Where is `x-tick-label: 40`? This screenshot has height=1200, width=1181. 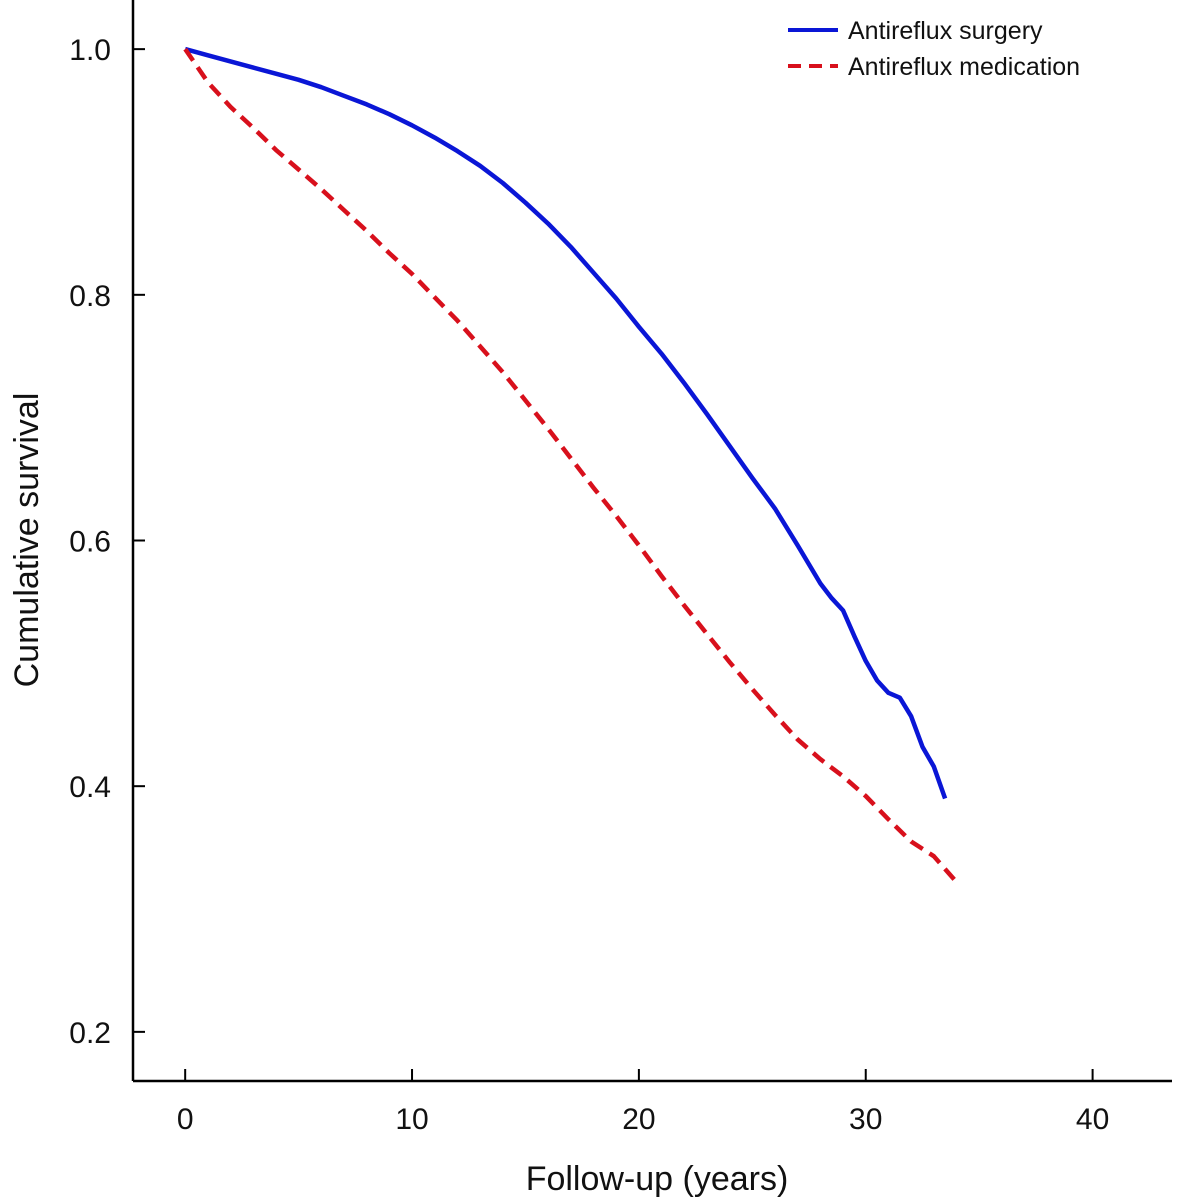 x-tick-label: 40 is located at coordinates (1092, 1119).